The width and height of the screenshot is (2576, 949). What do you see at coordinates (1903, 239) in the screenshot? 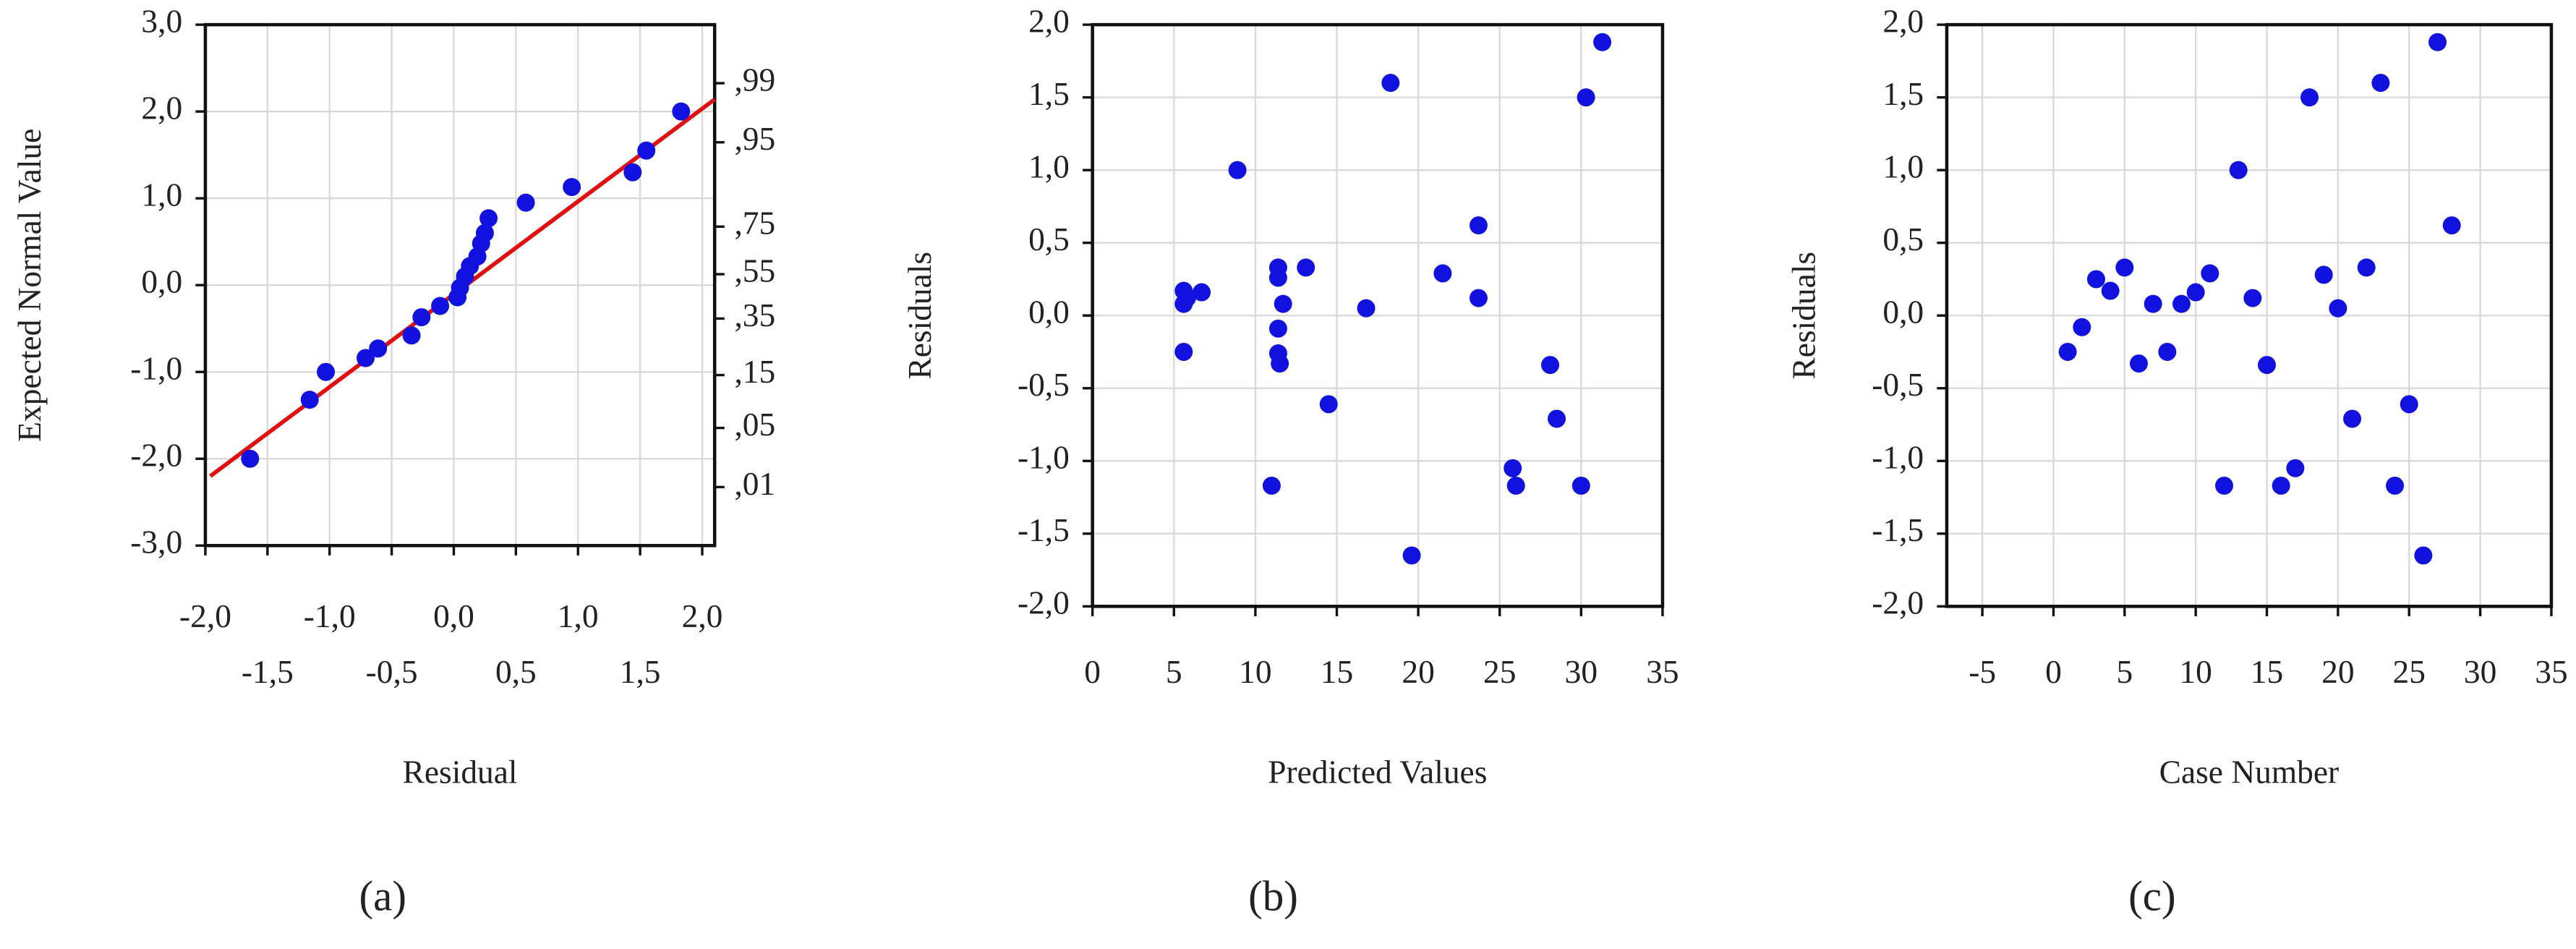
I see `y-tick-label: 0,5` at bounding box center [1903, 239].